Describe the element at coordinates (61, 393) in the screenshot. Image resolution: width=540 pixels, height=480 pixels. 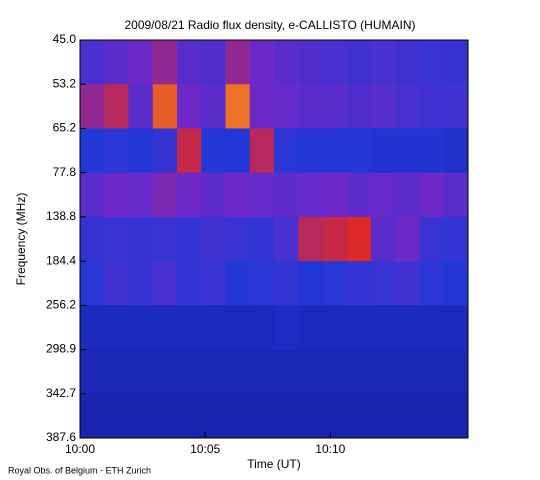
I see `y-tick-label: 342.7` at that location.